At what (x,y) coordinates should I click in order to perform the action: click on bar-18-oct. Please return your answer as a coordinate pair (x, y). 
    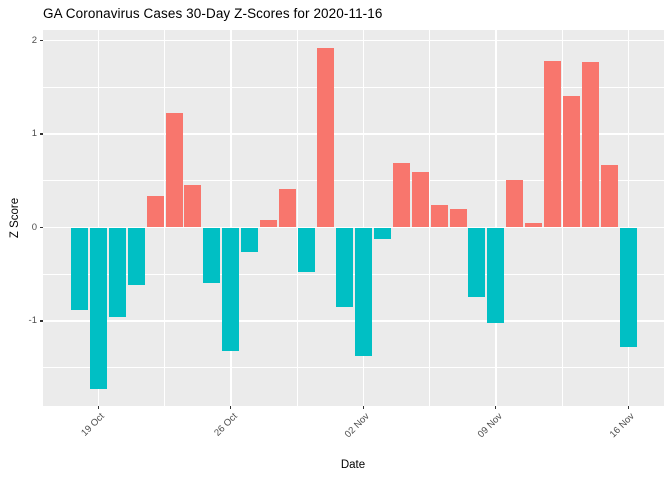
    Looking at the image, I should click on (79, 268).